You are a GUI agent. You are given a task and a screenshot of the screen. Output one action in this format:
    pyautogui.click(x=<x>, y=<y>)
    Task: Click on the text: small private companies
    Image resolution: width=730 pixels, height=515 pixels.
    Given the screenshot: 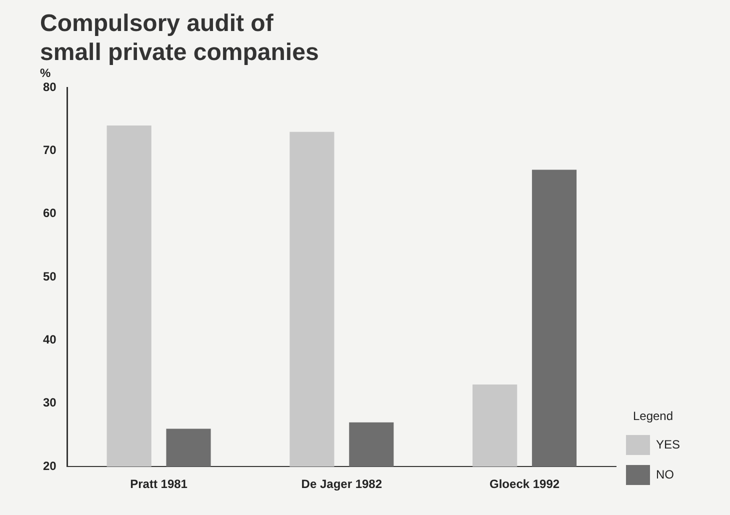 What is the action you would take?
    pyautogui.click(x=179, y=52)
    